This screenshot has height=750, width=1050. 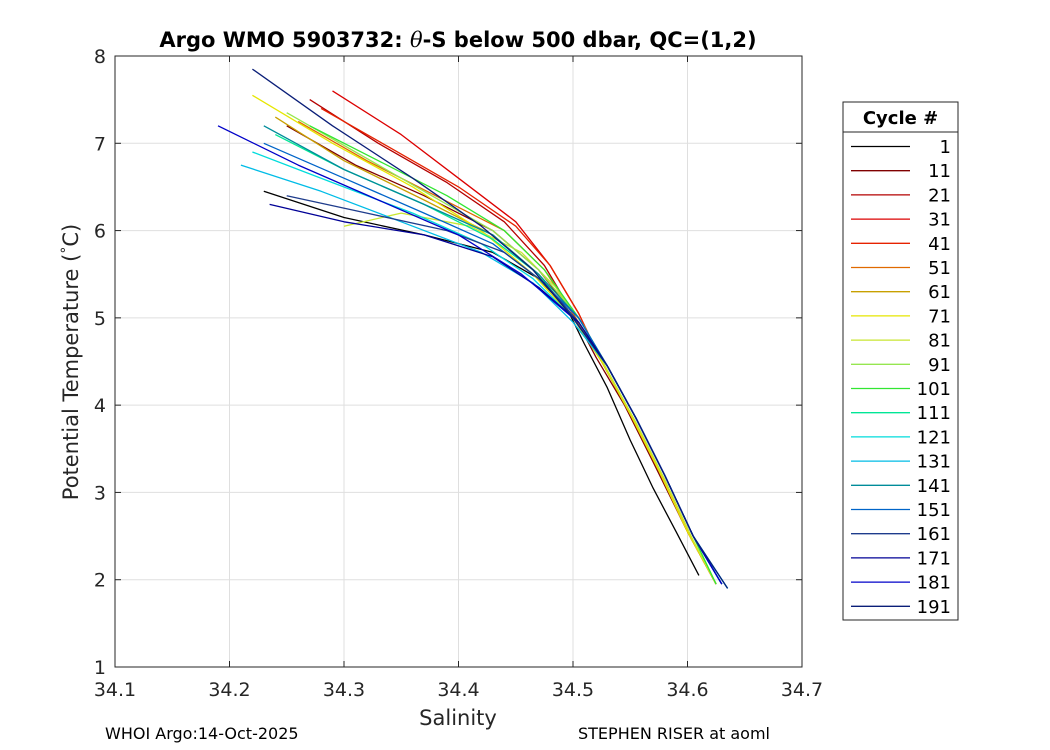 I want to click on y-tick-label: 4, so click(x=100, y=406).